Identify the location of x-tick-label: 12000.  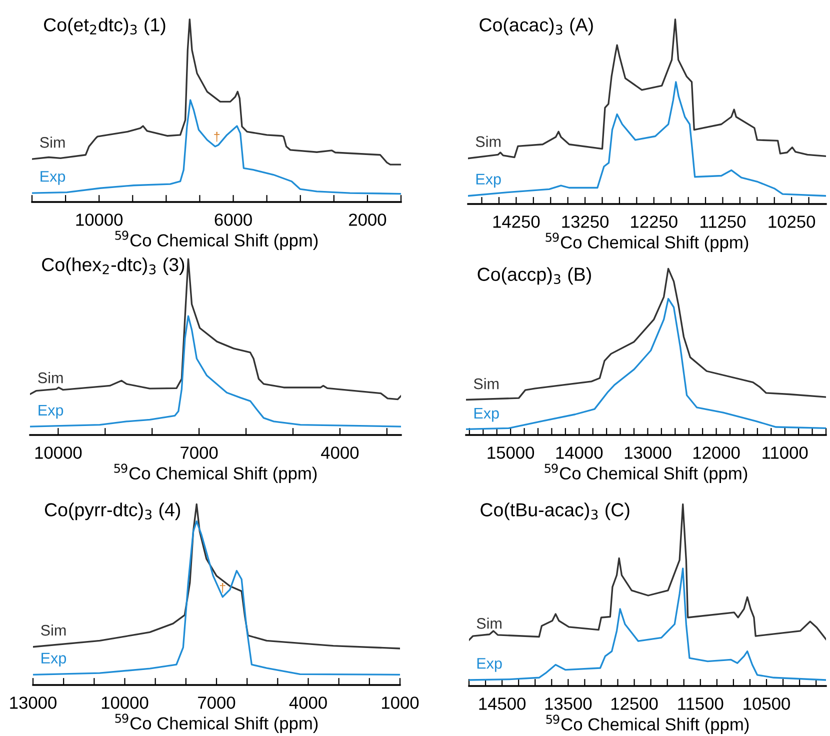
(716, 452).